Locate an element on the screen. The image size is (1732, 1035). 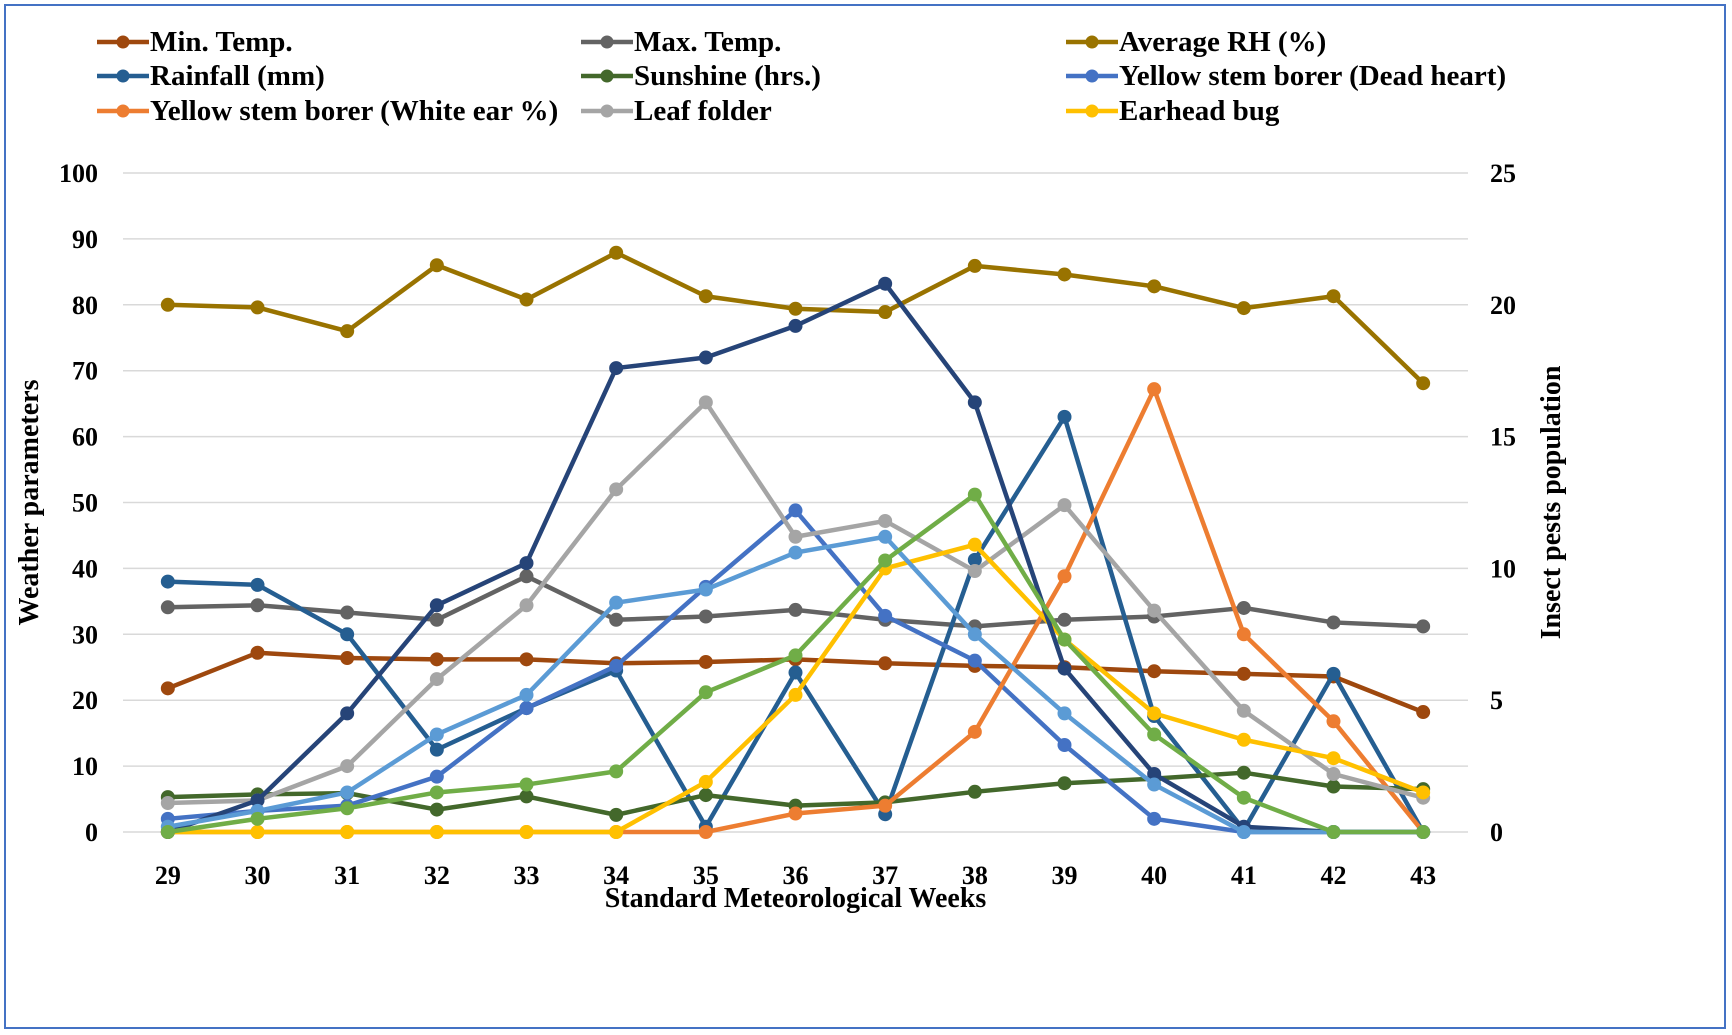
x-tick-label: 31 is located at coordinates (347, 875).